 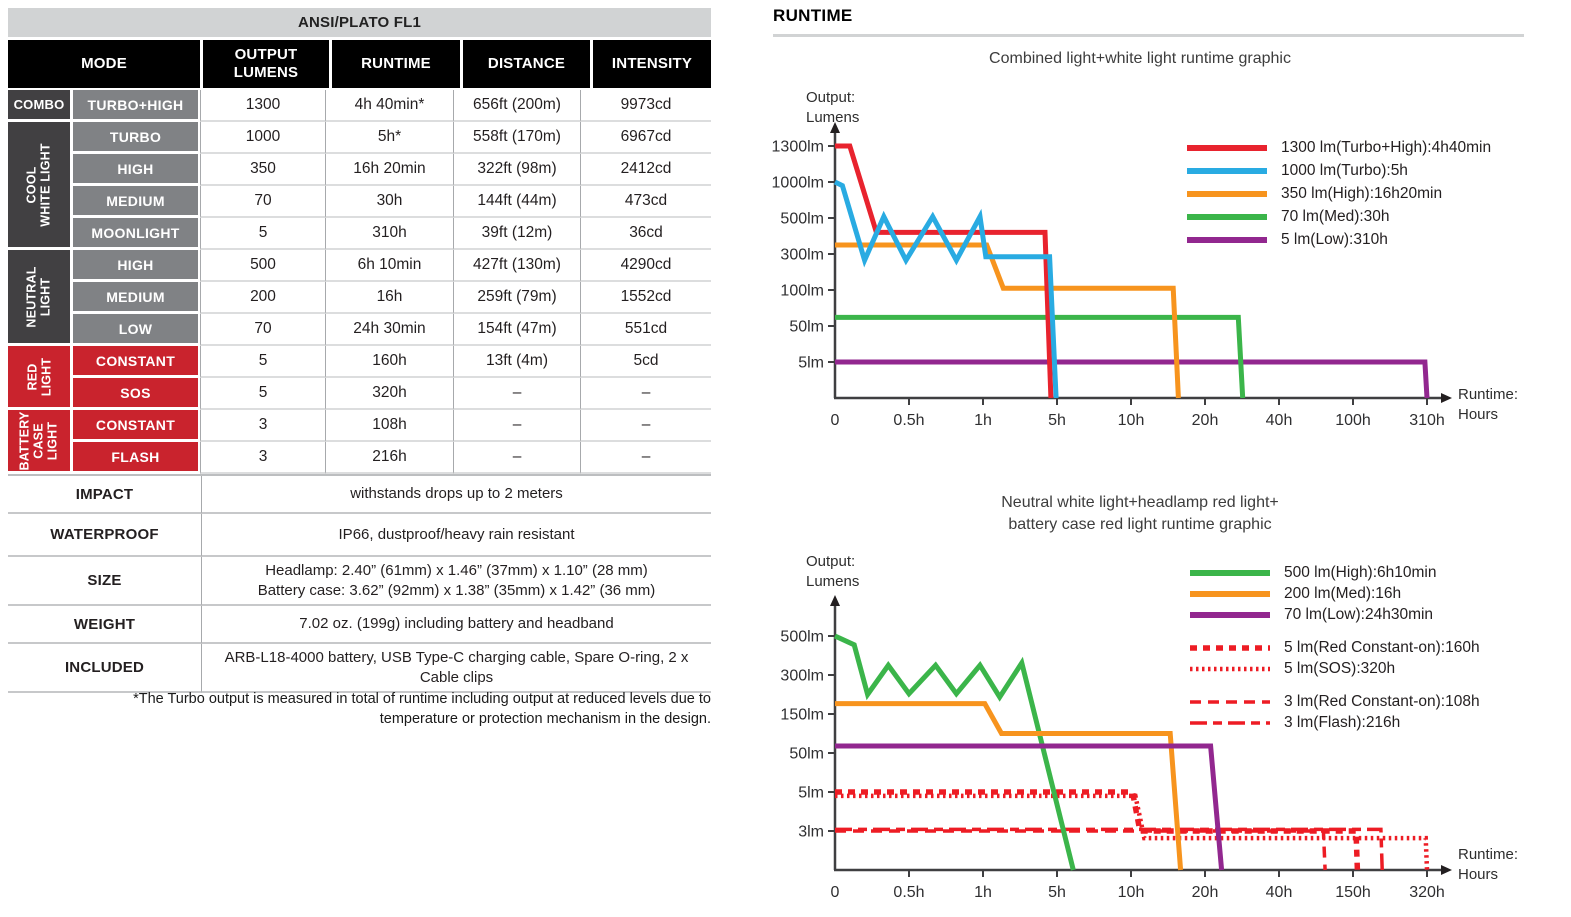 I want to click on runtime-heading: RUNTIME, so click(x=813, y=15).